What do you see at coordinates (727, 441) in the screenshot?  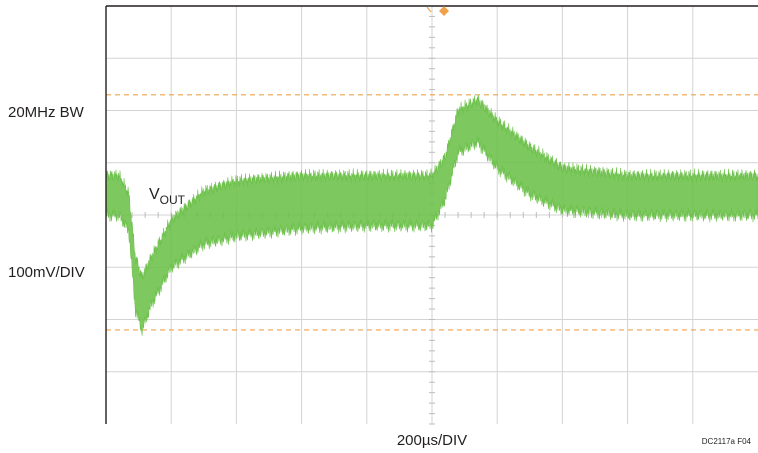 I see `figure-id: DC2117a F04` at bounding box center [727, 441].